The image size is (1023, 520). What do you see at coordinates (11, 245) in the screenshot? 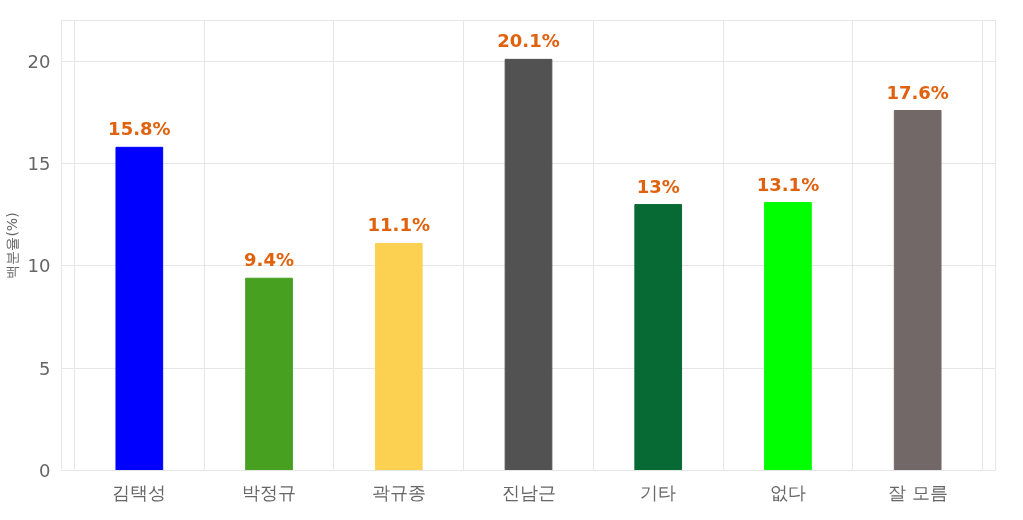
I see `y-axis-title: 백분율(%)` at bounding box center [11, 245].